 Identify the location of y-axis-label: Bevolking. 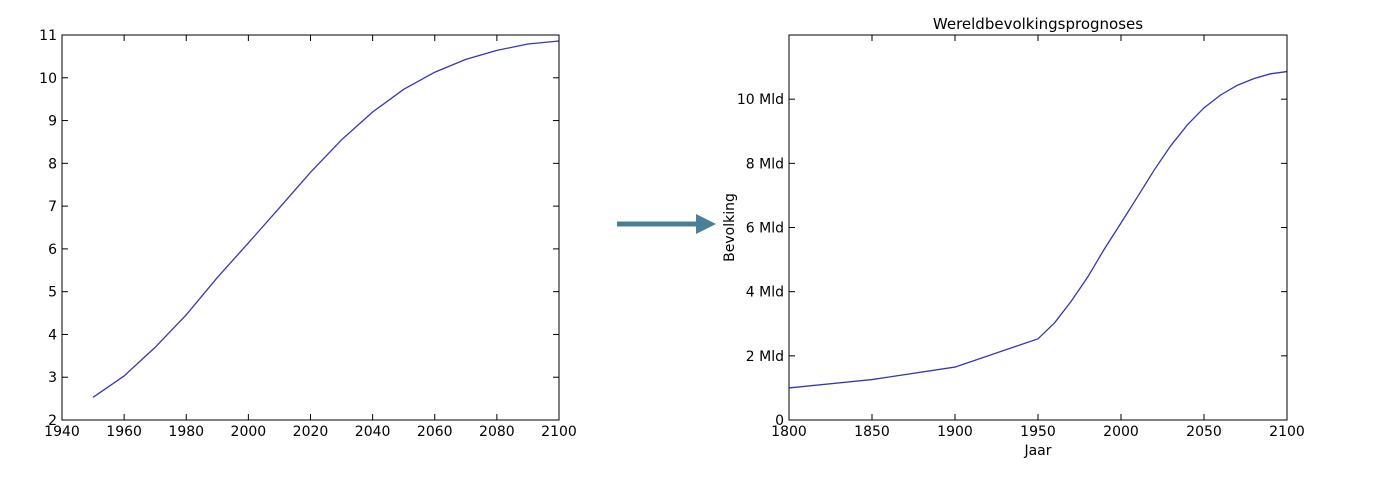
(730, 227).